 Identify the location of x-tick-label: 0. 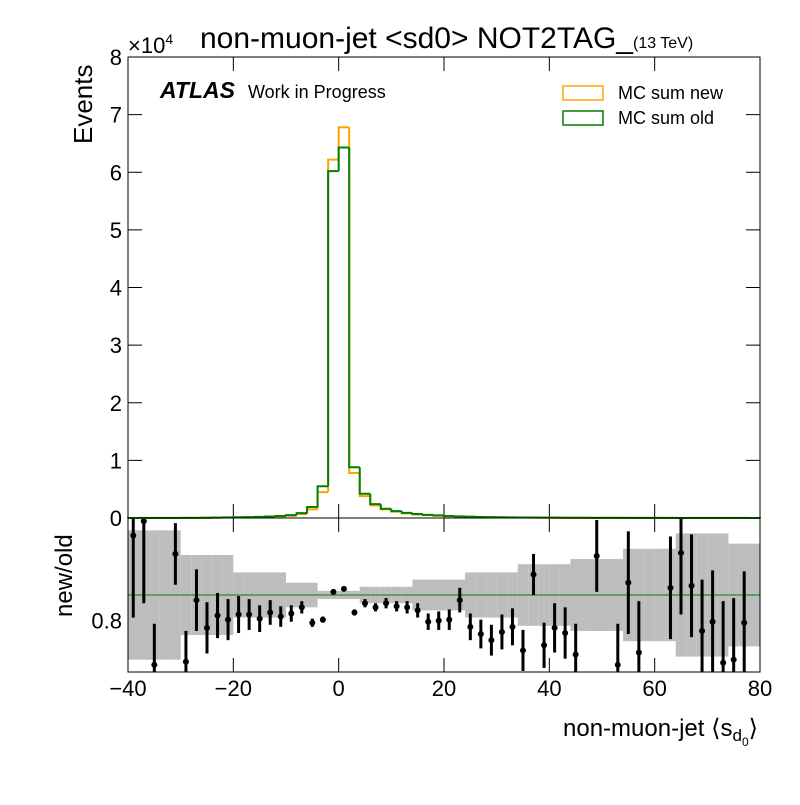
(339, 688).